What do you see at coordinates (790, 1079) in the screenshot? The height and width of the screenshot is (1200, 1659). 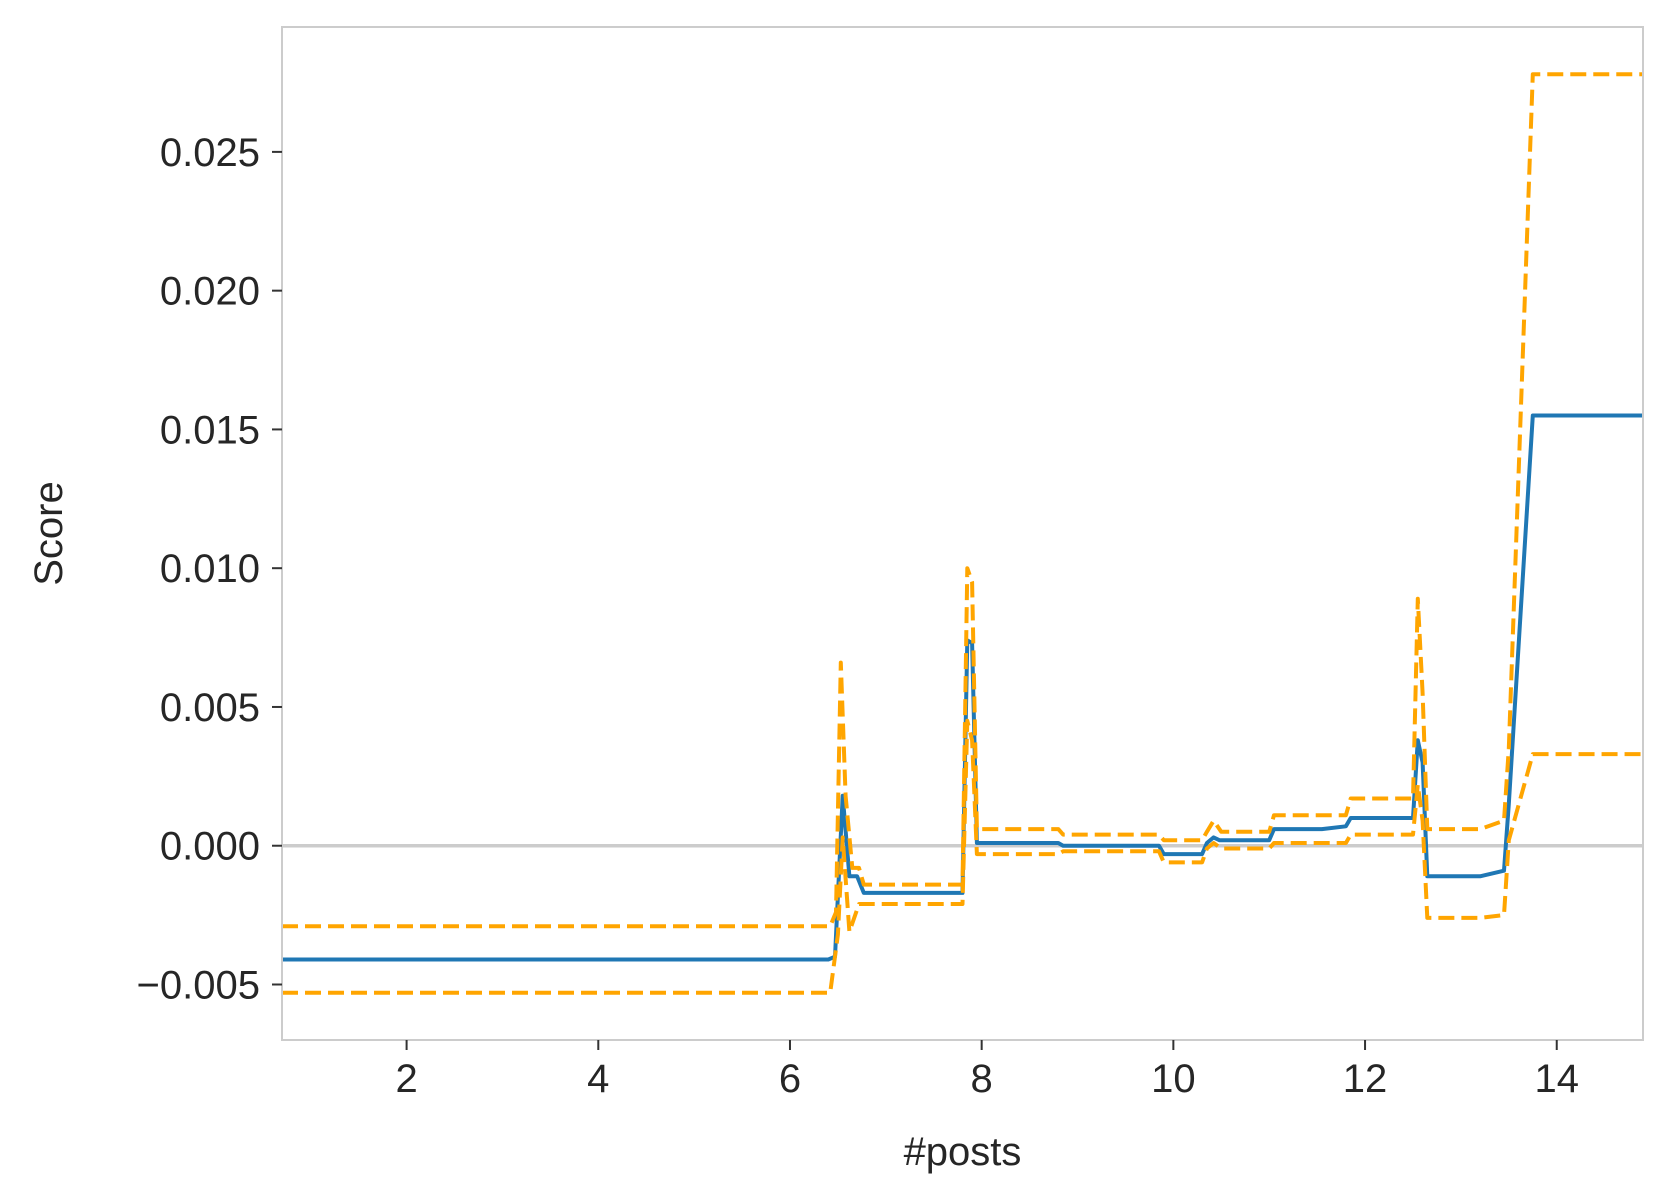 I see `x-tick-label: 6` at bounding box center [790, 1079].